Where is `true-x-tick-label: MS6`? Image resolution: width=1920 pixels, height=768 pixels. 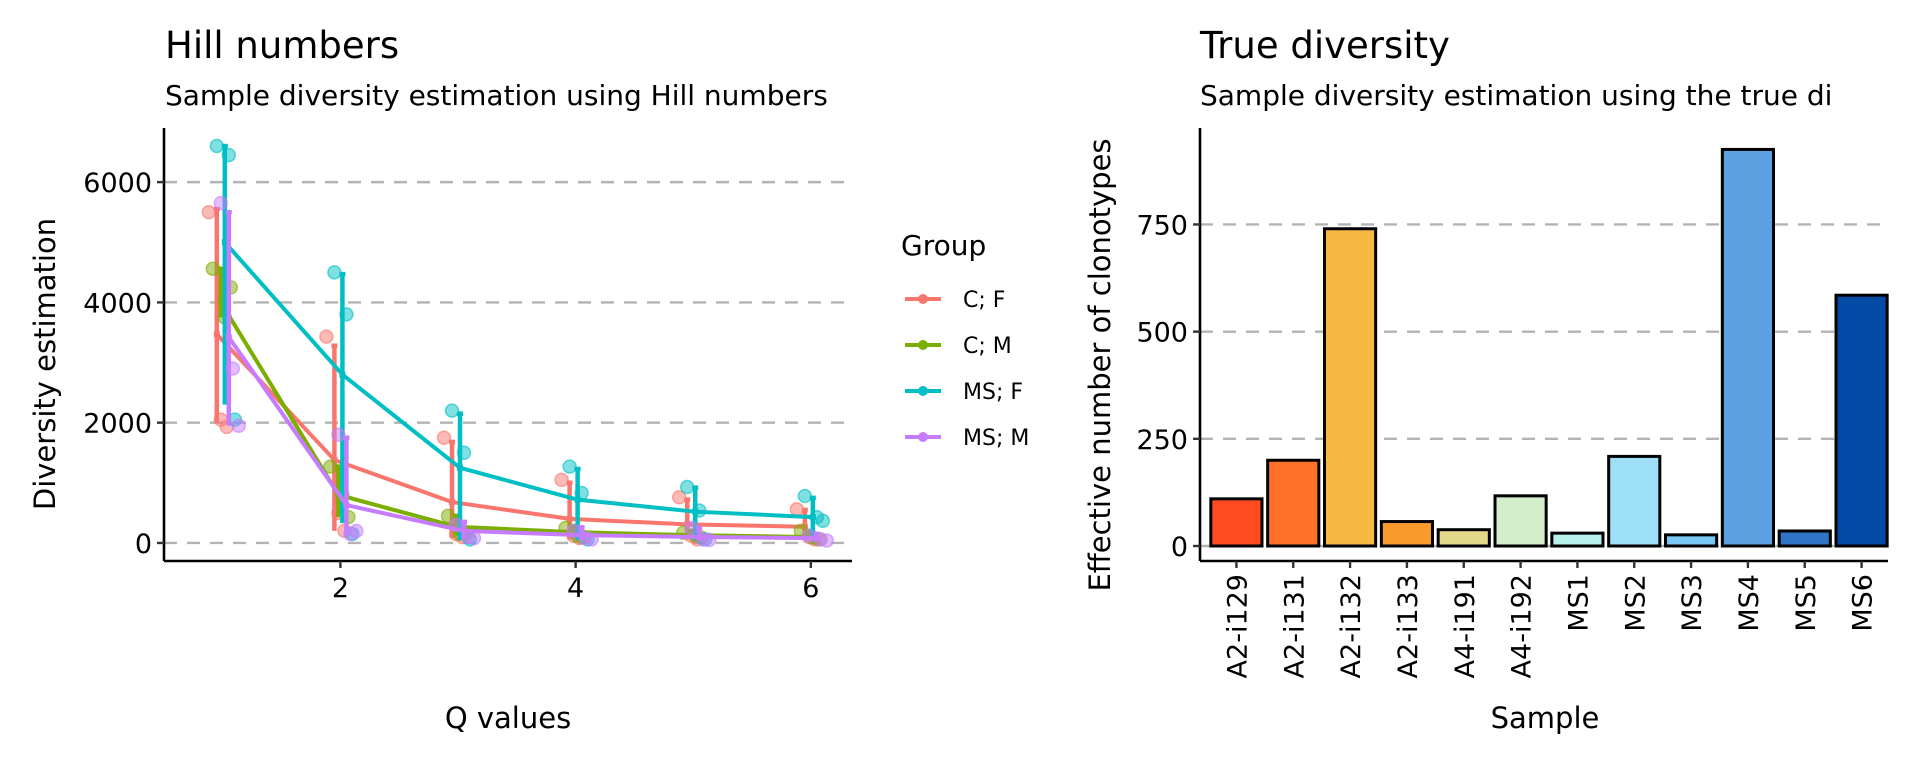 true-x-tick-label: MS6 is located at coordinates (1863, 603).